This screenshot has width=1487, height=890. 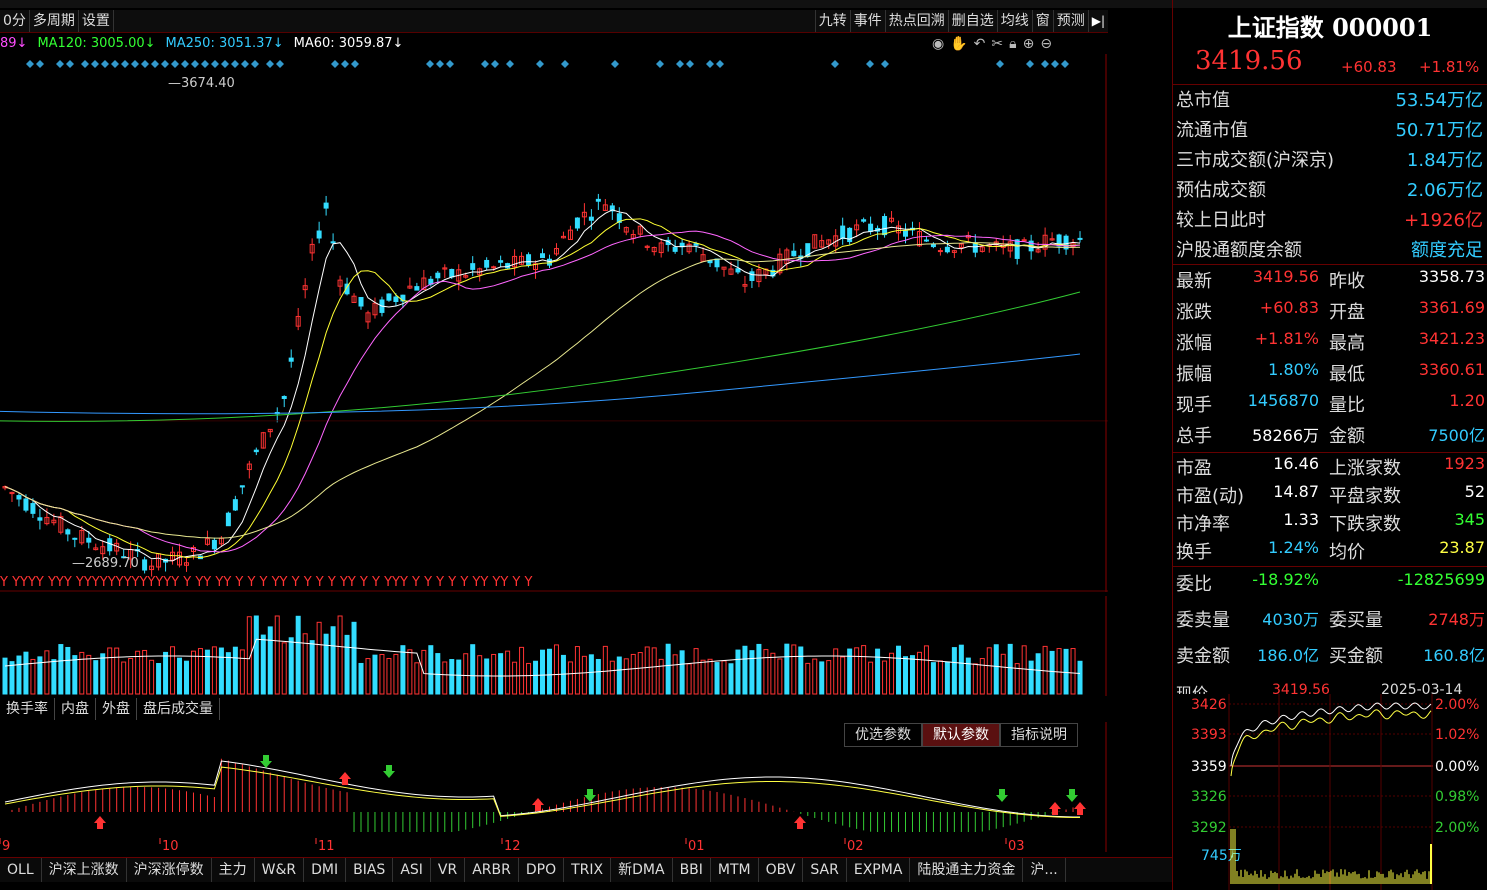 I want to click on eye-icon: ◉, so click(x=938, y=44).